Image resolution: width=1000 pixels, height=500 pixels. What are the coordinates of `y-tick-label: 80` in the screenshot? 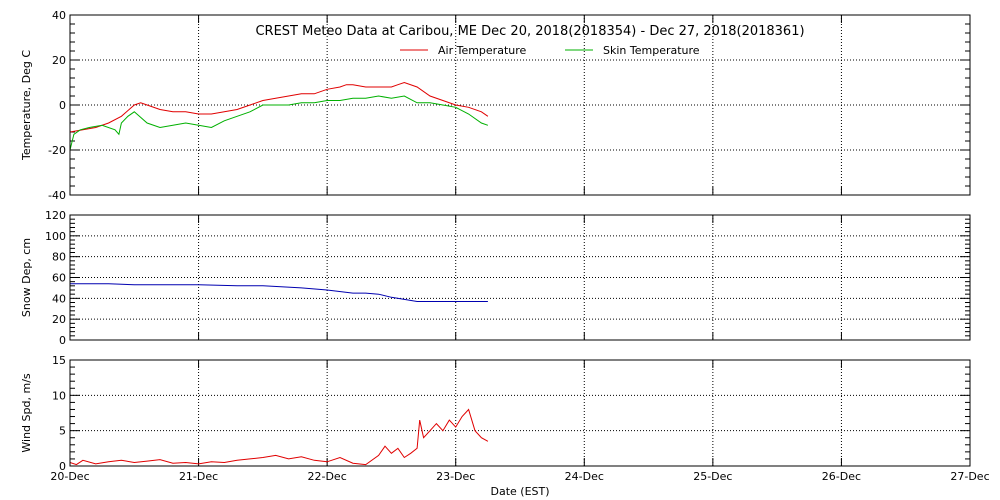 It's located at (59, 257).